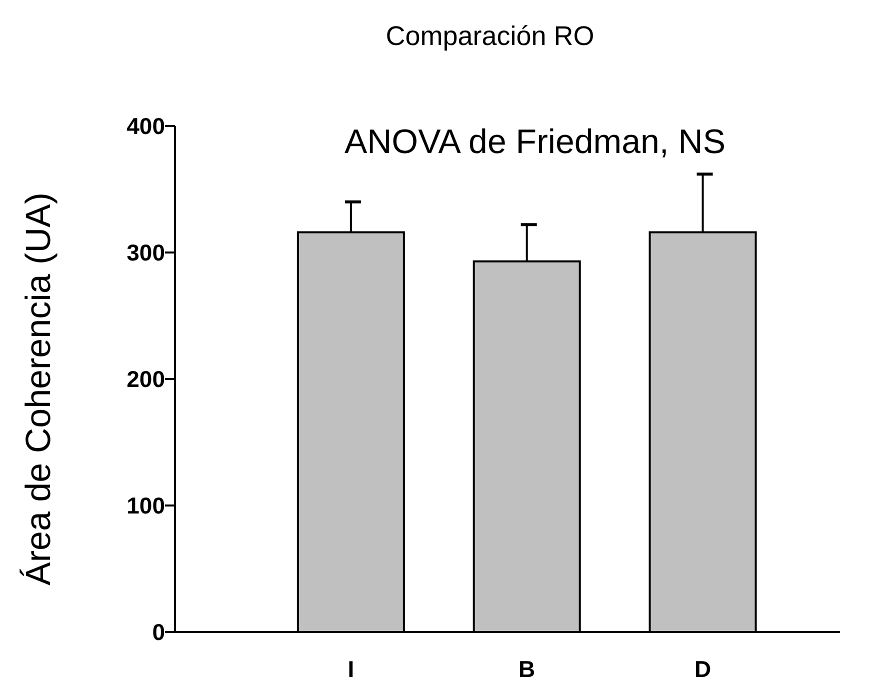  Describe the element at coordinates (527, 669) in the screenshot. I see `x-tick-label: B` at that location.